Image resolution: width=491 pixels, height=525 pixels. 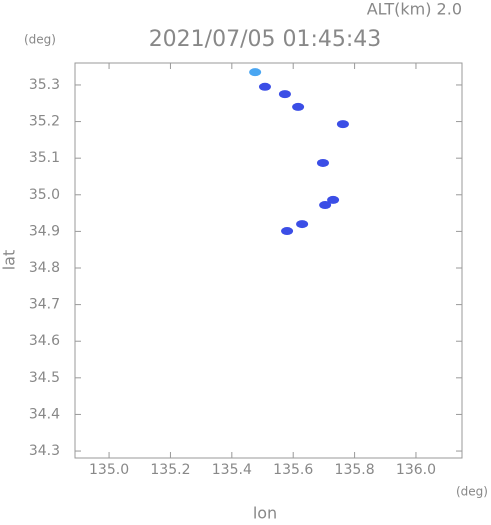 I want to click on y-tick-label: 35.3, so click(x=44, y=85).